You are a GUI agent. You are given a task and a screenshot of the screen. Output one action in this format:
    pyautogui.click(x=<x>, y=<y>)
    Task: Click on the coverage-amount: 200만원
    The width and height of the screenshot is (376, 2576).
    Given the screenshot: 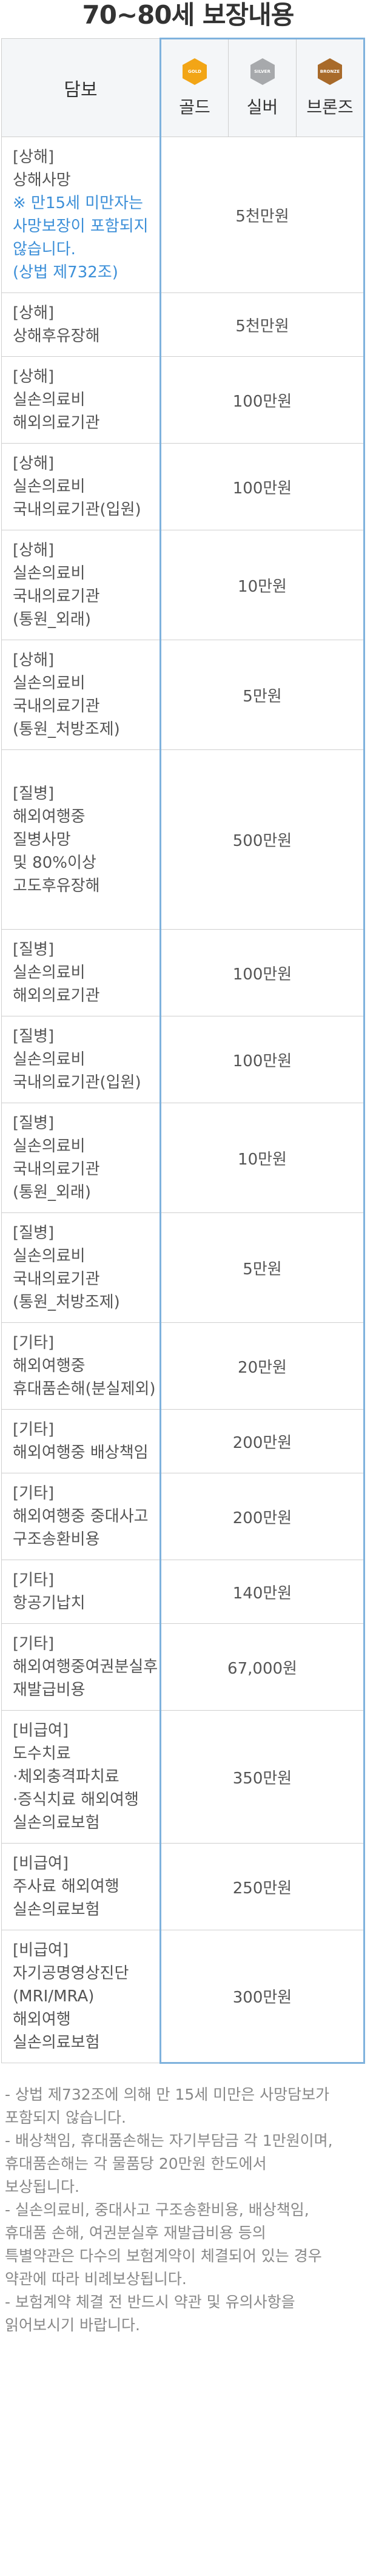 What is the action you would take?
    pyautogui.click(x=262, y=1516)
    